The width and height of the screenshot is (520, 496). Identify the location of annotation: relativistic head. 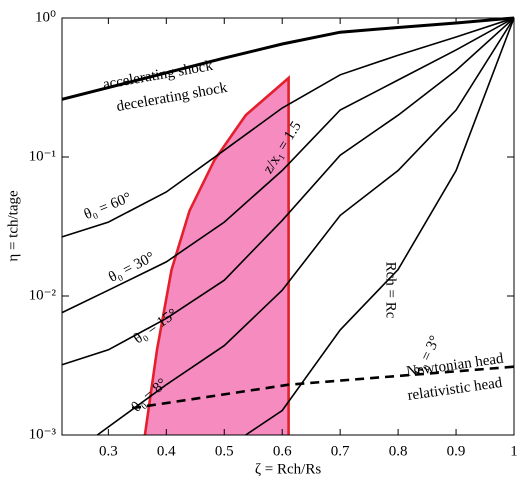
(455, 389).